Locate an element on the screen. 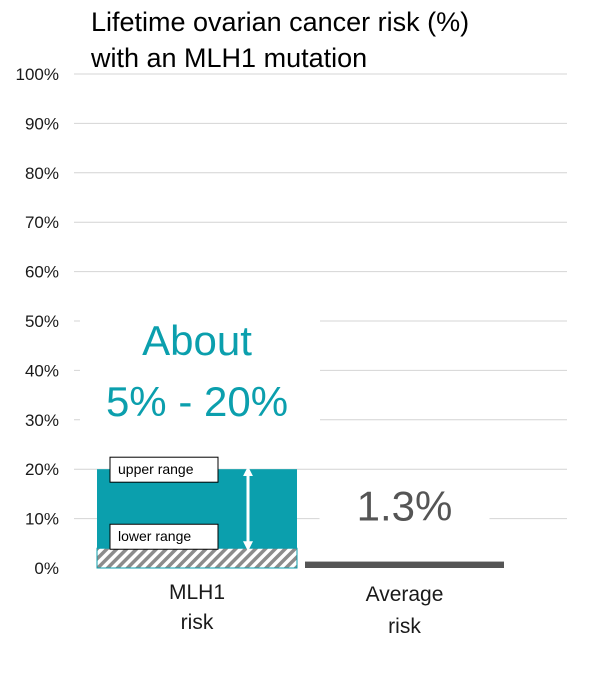 Image resolution: width=590 pixels, height=677 pixels. y-tick-label: 60% is located at coordinates (42, 272).